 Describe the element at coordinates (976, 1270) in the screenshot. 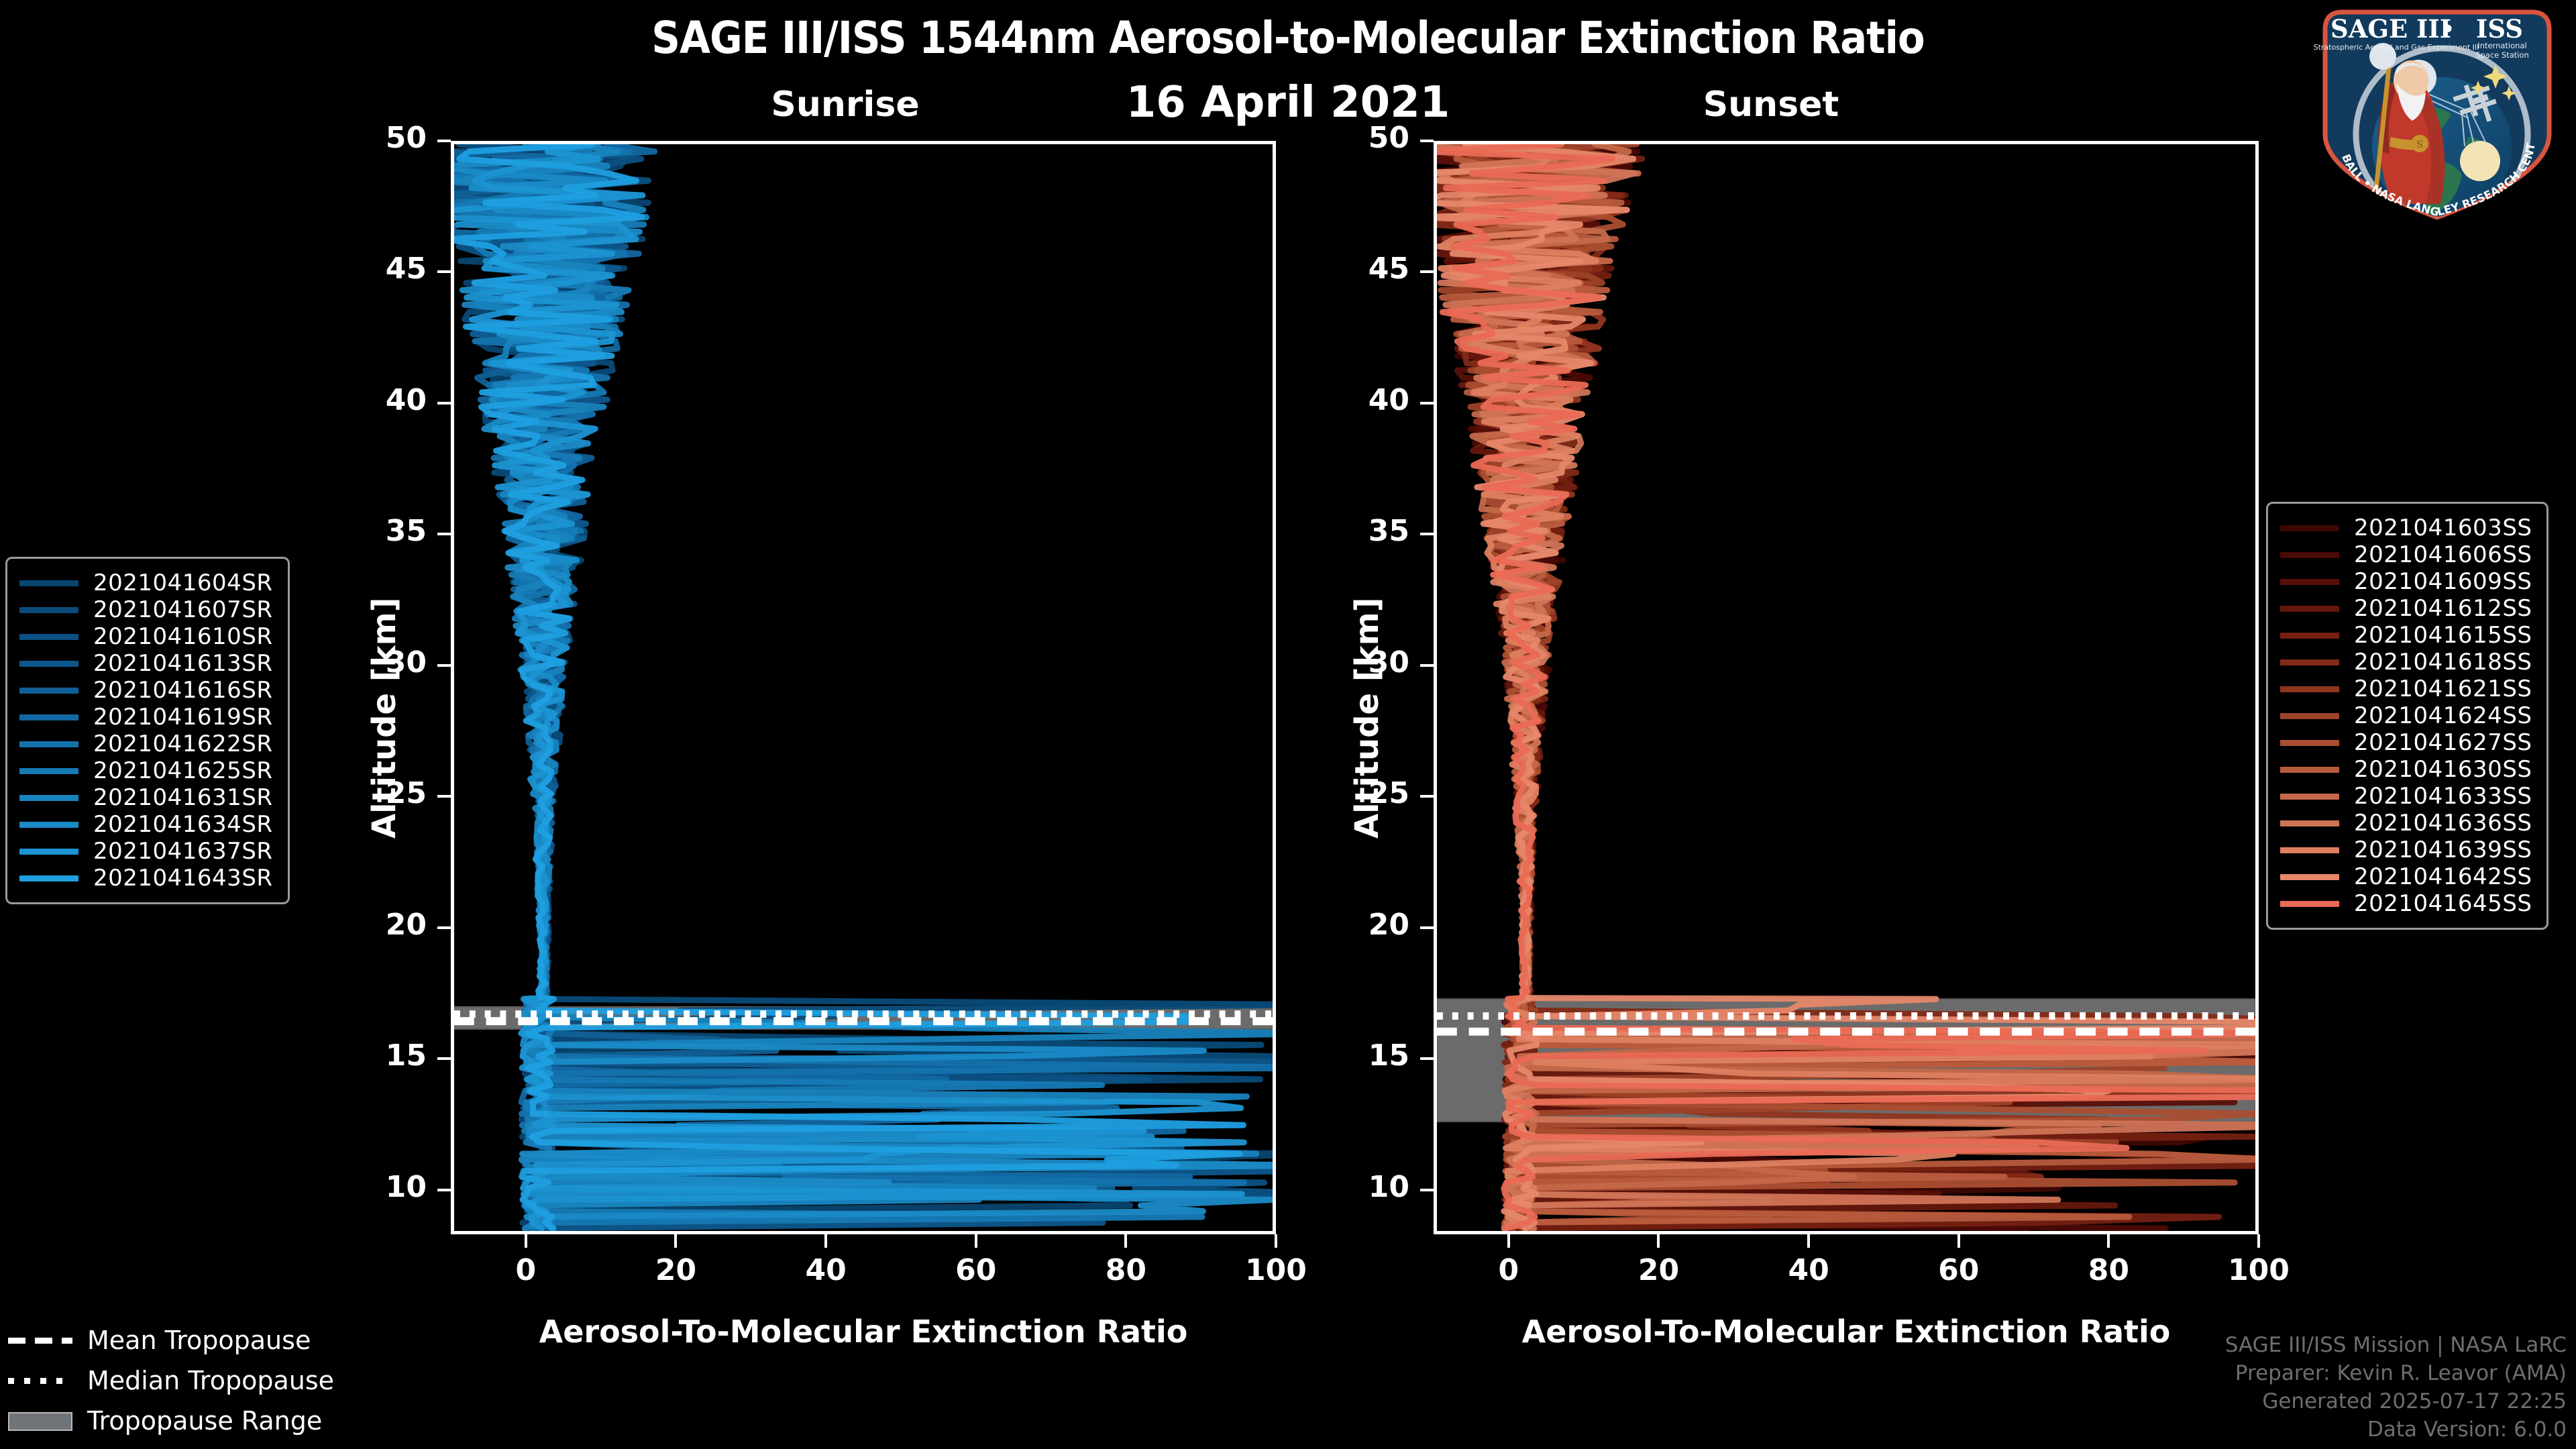

I see `x-tick-label: 60` at that location.